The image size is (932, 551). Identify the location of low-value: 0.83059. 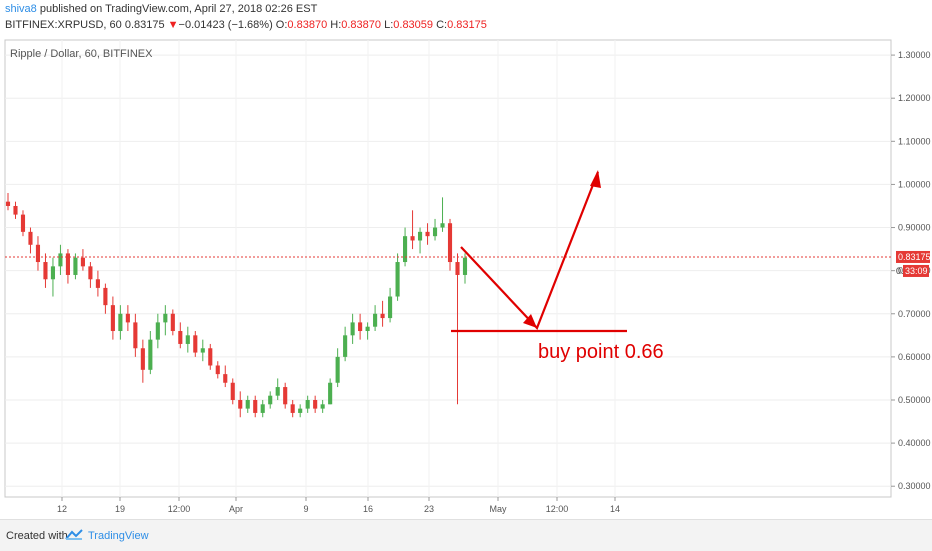
(413, 25).